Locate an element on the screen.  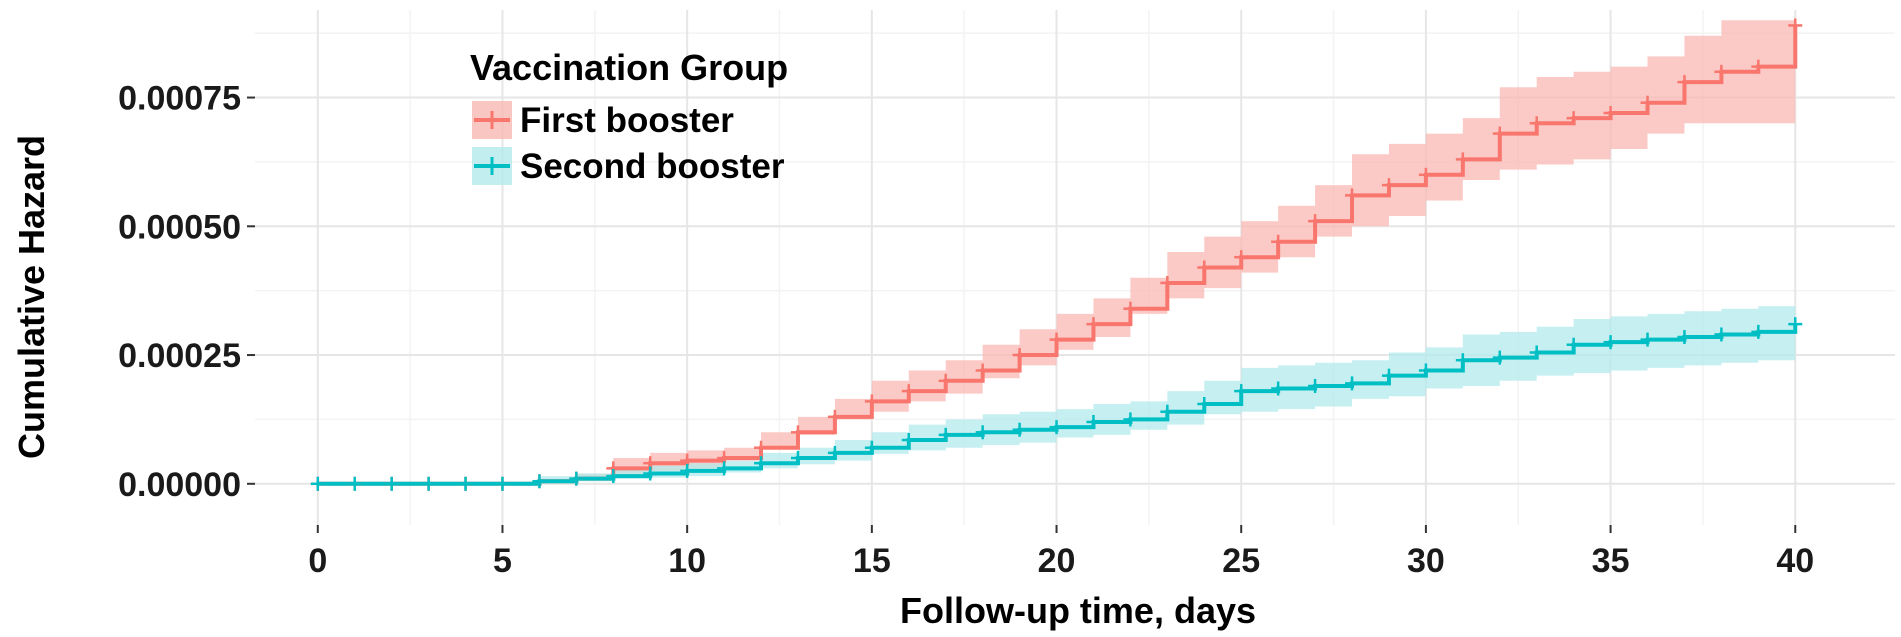
legend-key-second-booster is located at coordinates (492, 166).